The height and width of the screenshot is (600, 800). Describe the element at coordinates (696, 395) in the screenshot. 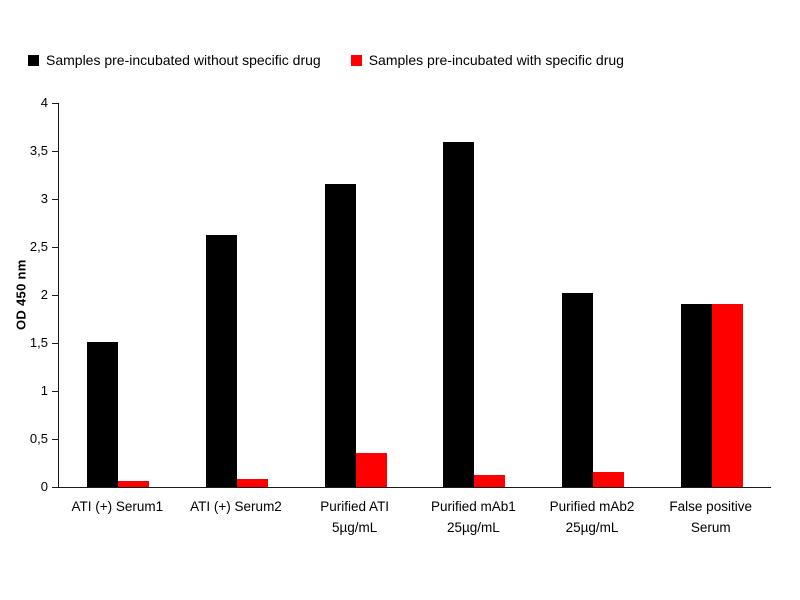

I see `bar-series0-cat5` at that location.